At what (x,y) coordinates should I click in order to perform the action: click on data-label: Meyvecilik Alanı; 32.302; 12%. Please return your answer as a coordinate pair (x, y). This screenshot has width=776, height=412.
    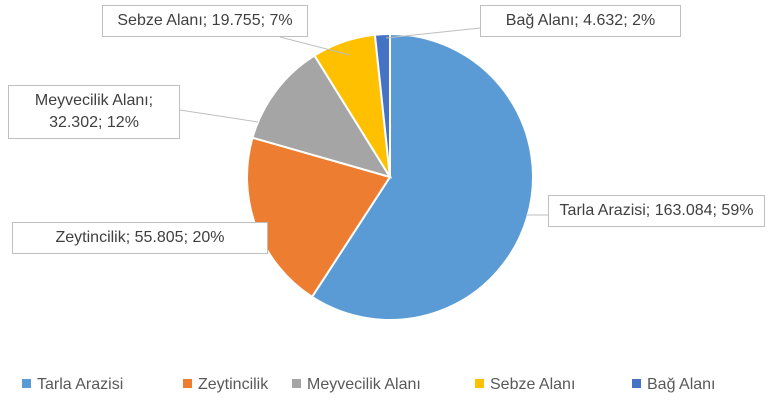
    Looking at the image, I should click on (94, 112).